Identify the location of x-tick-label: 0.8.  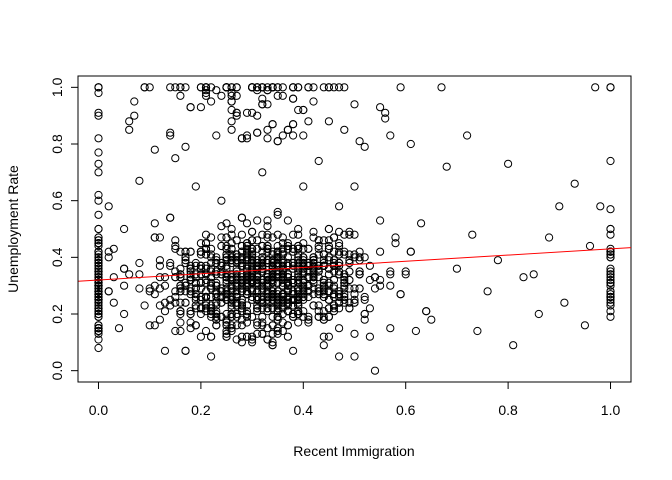
(508, 410).